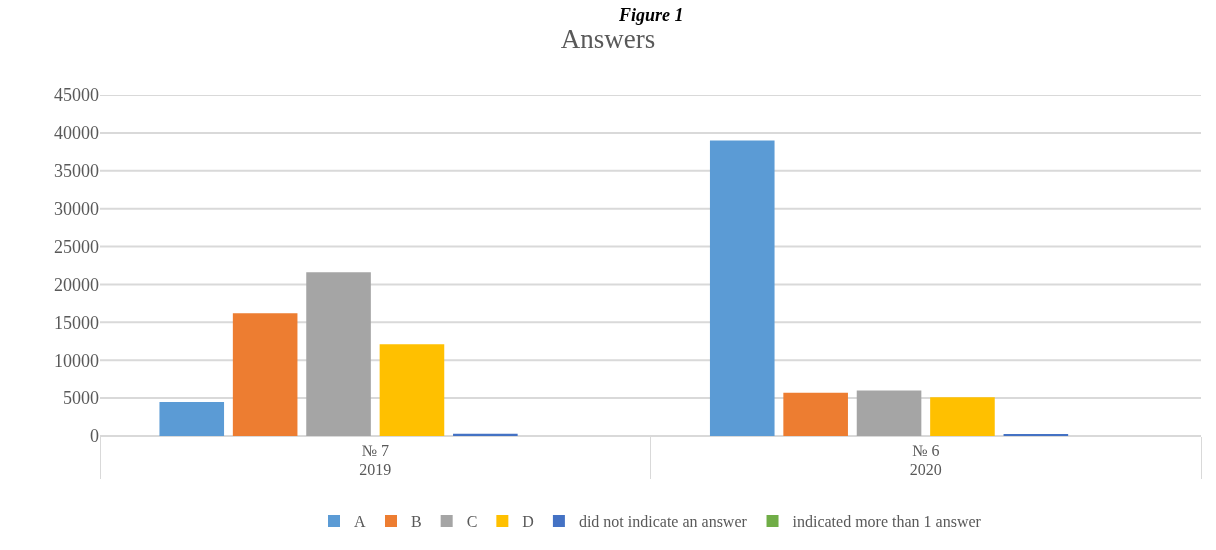 The height and width of the screenshot is (550, 1216). What do you see at coordinates (76, 246) in the screenshot?
I see `y-tick-label: 25000` at bounding box center [76, 246].